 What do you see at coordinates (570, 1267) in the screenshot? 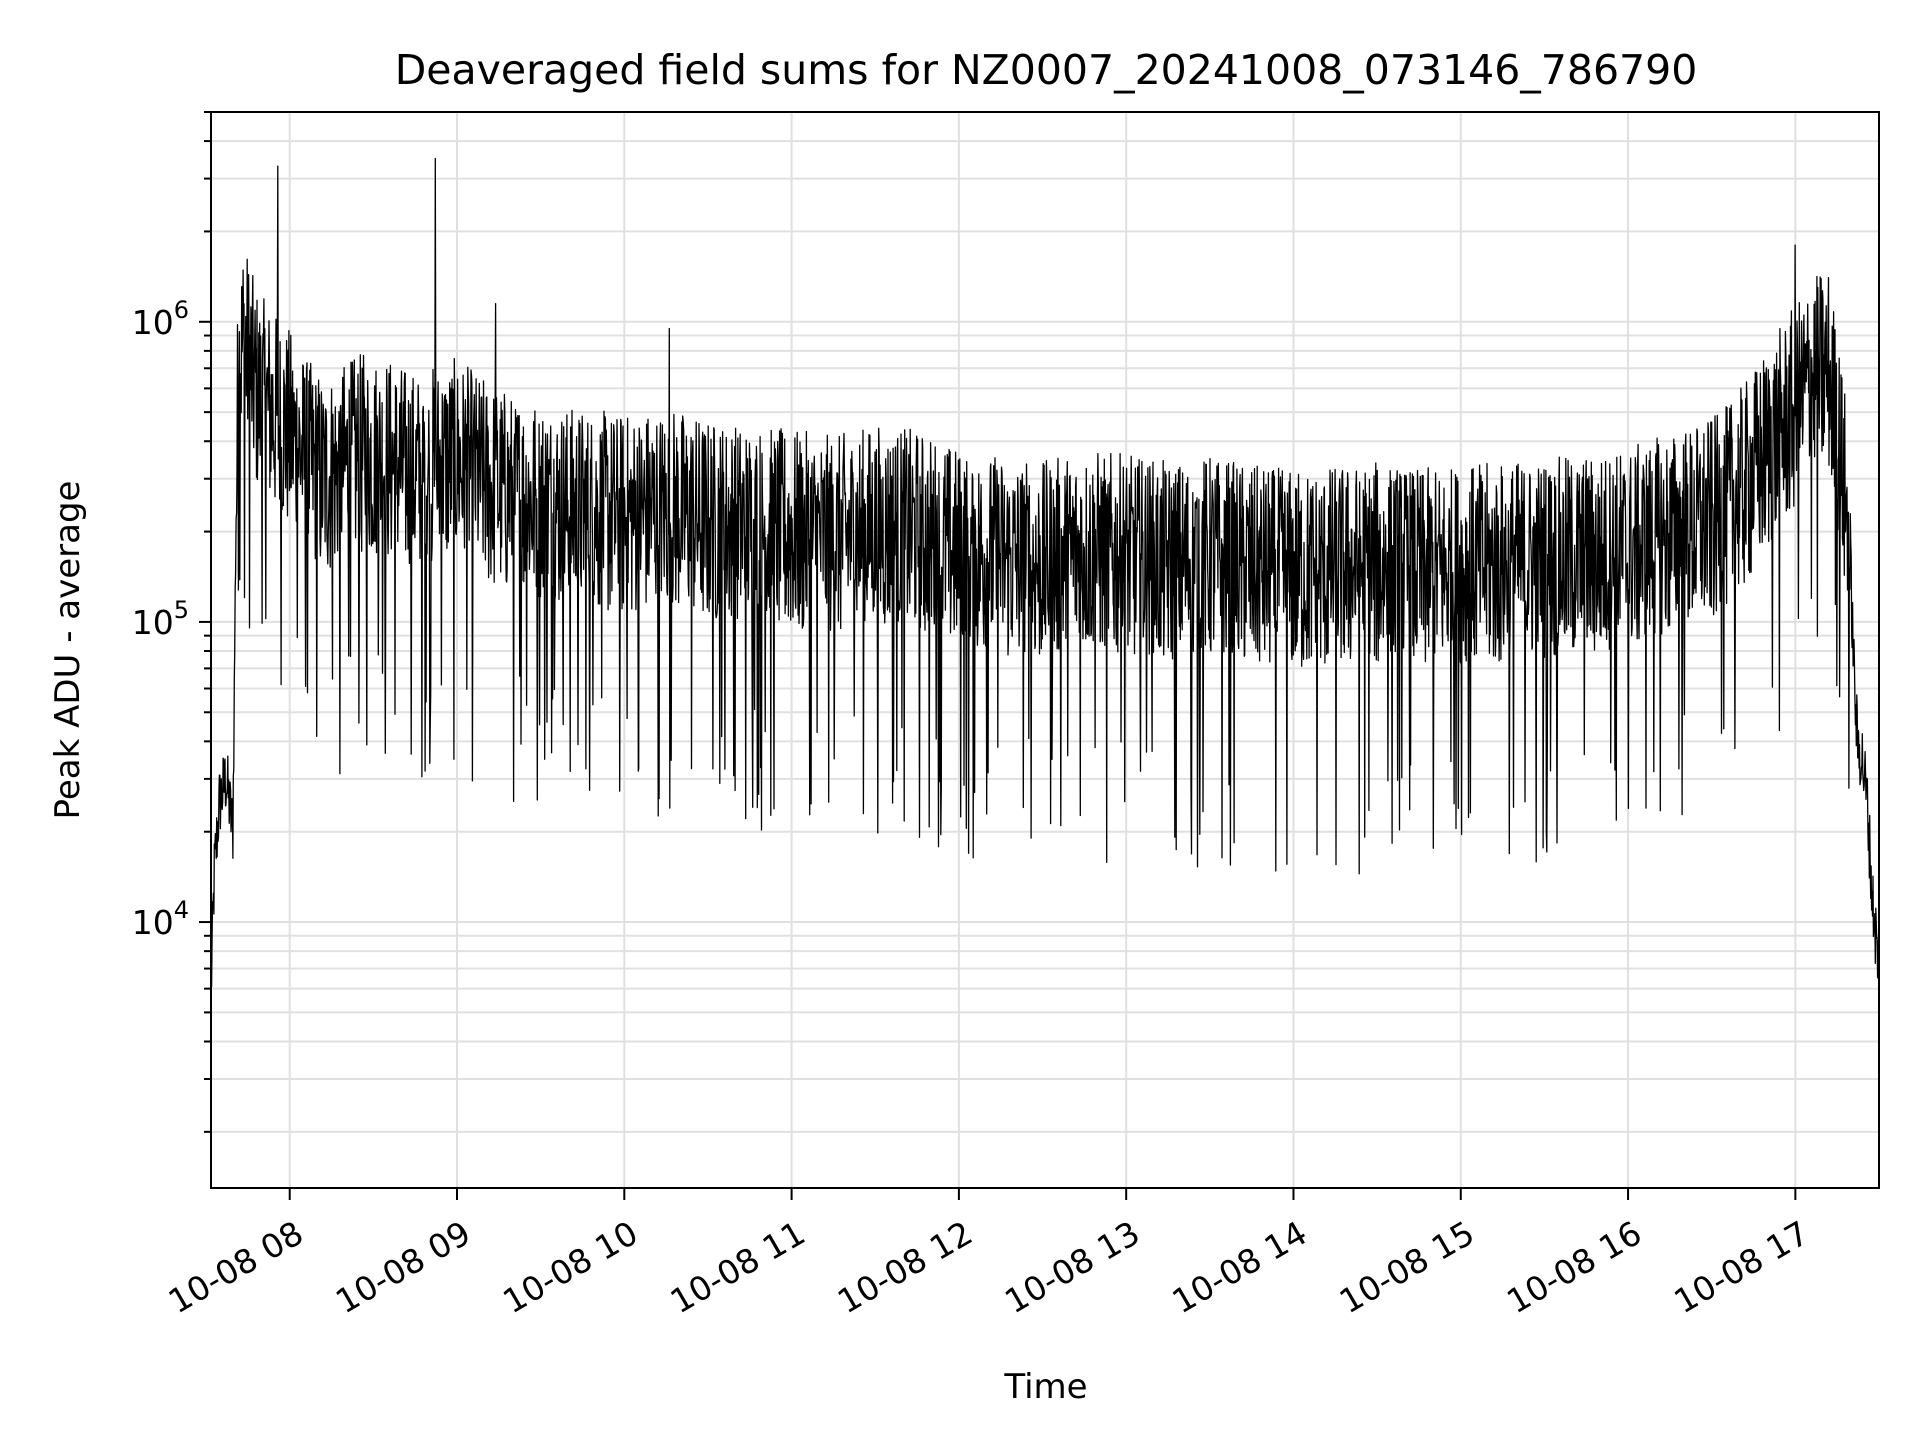
I see `x-tick-label: 10-08 10` at bounding box center [570, 1267].